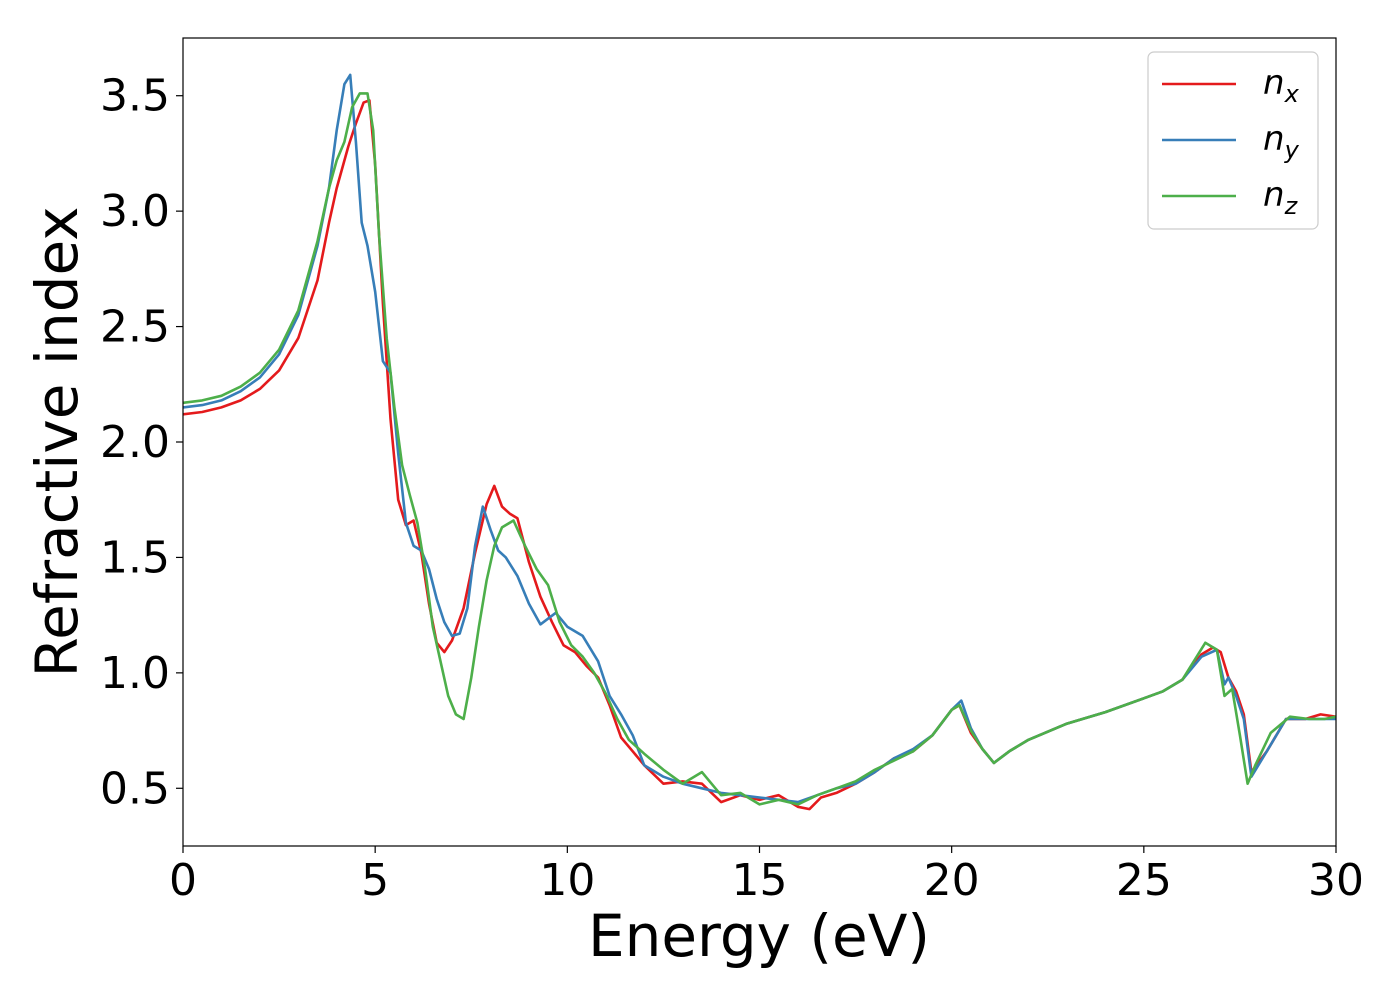 Image resolution: width=1400 pixels, height=1000 pixels. Describe the element at coordinates (1281, 85) in the screenshot. I see `legend-label-nx: nx` at that location.